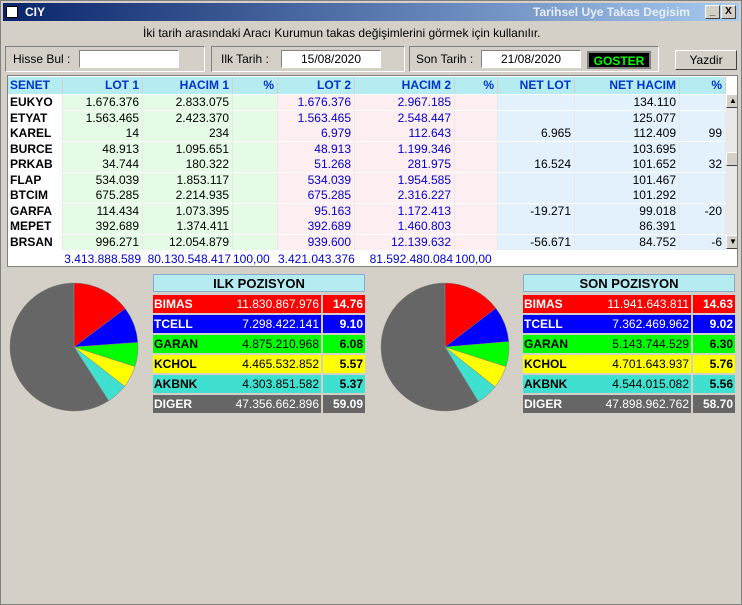 This screenshot has width=742, height=605. What do you see at coordinates (706, 60) in the screenshot?
I see `yazdir-button: Yazdir` at bounding box center [706, 60].